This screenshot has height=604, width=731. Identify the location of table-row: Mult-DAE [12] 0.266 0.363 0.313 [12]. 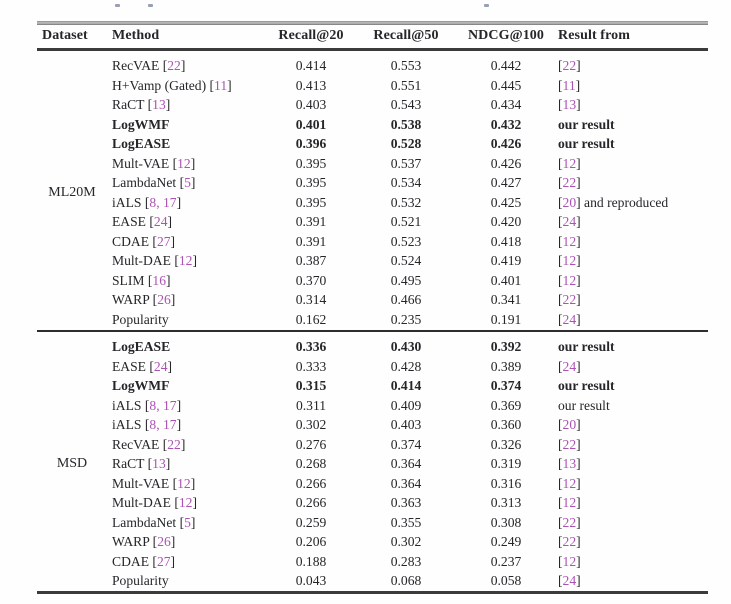
(407, 504).